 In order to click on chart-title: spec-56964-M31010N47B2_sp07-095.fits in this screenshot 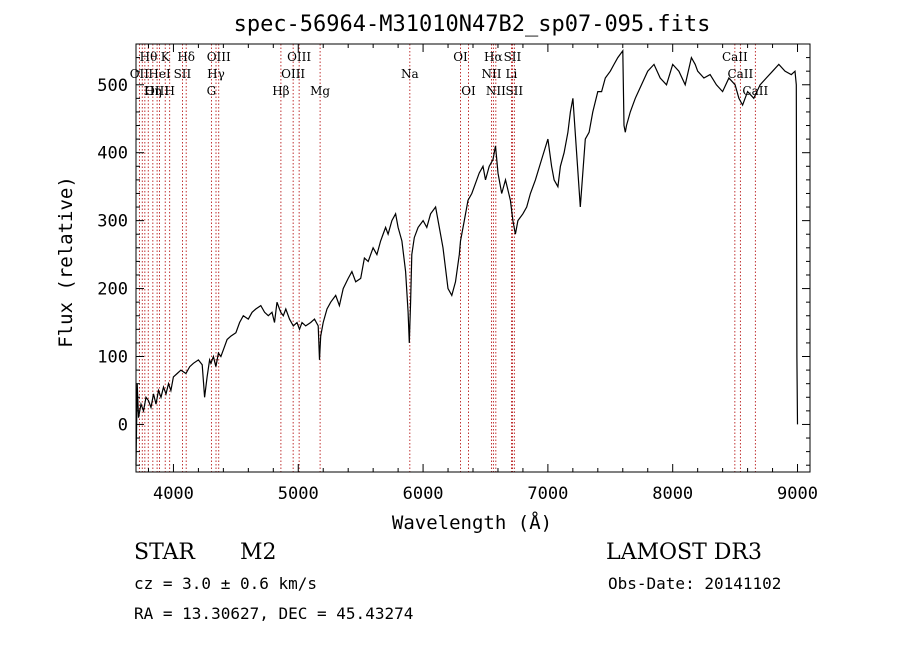, I will do `click(472, 24)`.